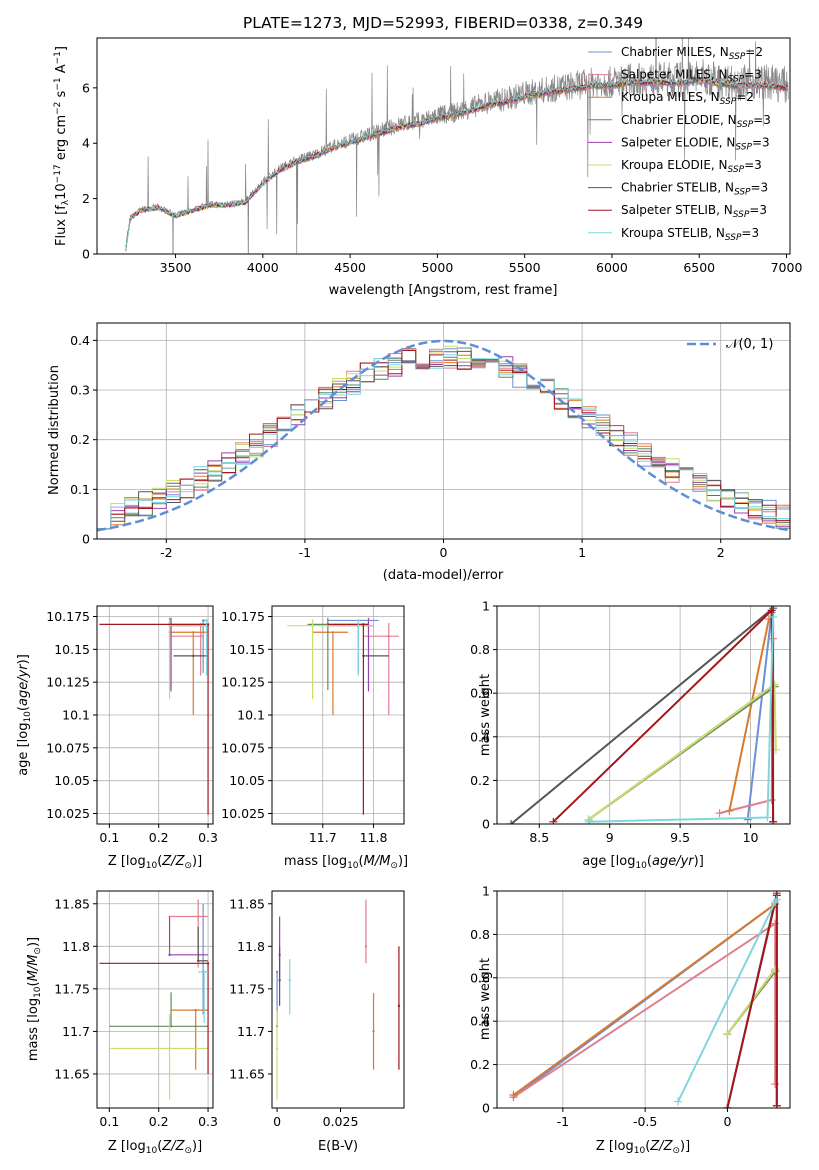 The width and height of the screenshot is (819, 1170). What do you see at coordinates (33, 1029) in the screenshot?
I see `label-part: mass [log` at bounding box center [33, 1029].